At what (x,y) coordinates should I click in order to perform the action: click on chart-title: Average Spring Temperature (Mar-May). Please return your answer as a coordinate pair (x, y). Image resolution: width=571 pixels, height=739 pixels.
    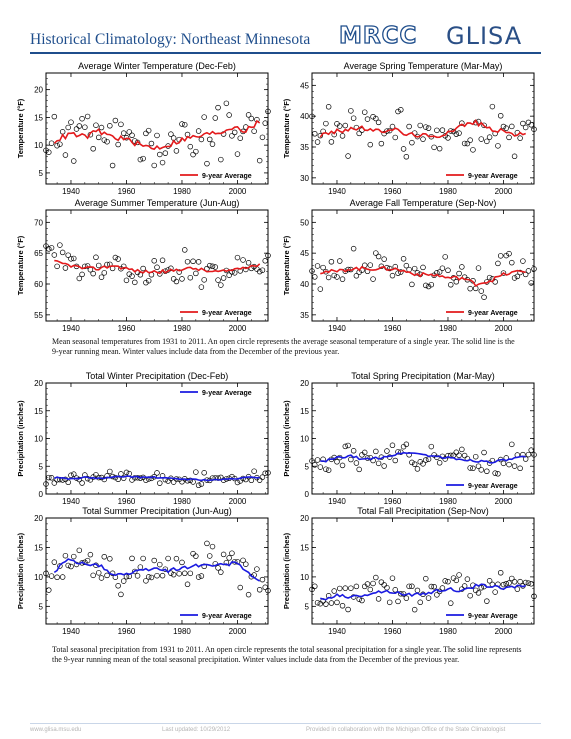
    Looking at the image, I should click on (423, 66).